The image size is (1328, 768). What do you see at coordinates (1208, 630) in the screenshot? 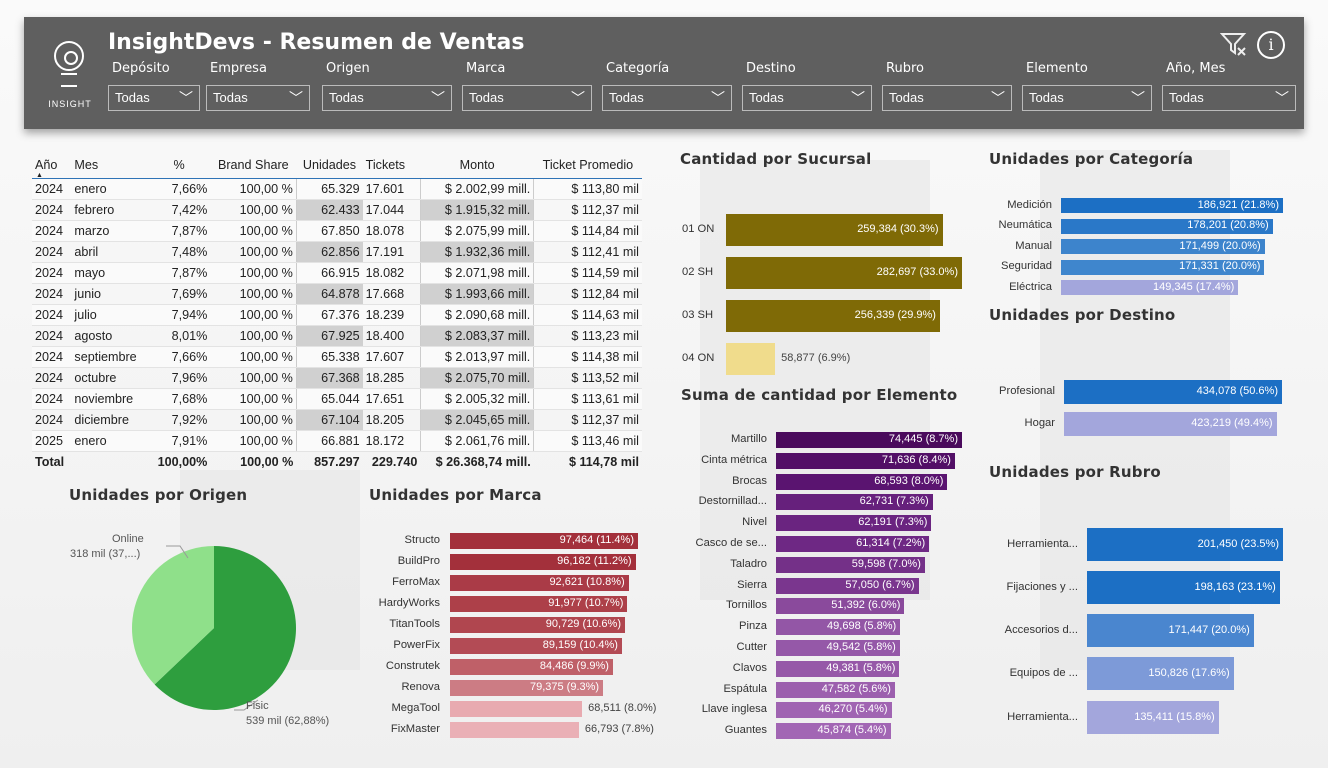
I see `data-label: 171,447 (20.0%)` at bounding box center [1208, 630].